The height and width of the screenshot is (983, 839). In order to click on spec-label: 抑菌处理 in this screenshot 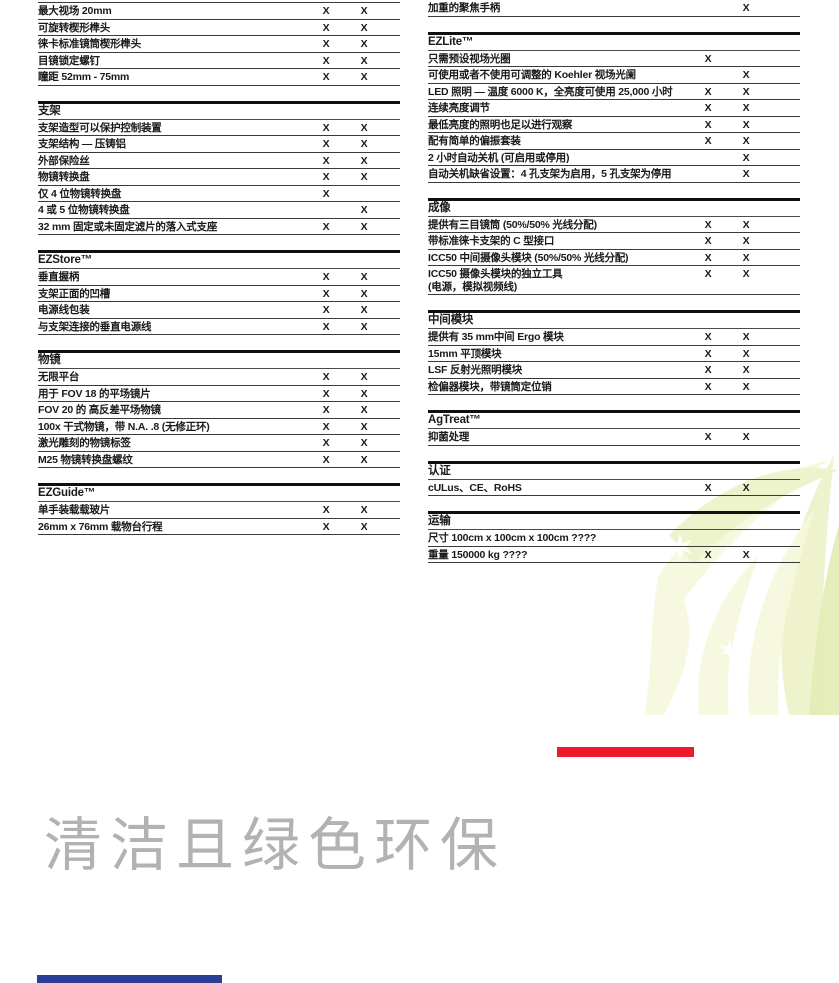, I will do `click(449, 437)`.